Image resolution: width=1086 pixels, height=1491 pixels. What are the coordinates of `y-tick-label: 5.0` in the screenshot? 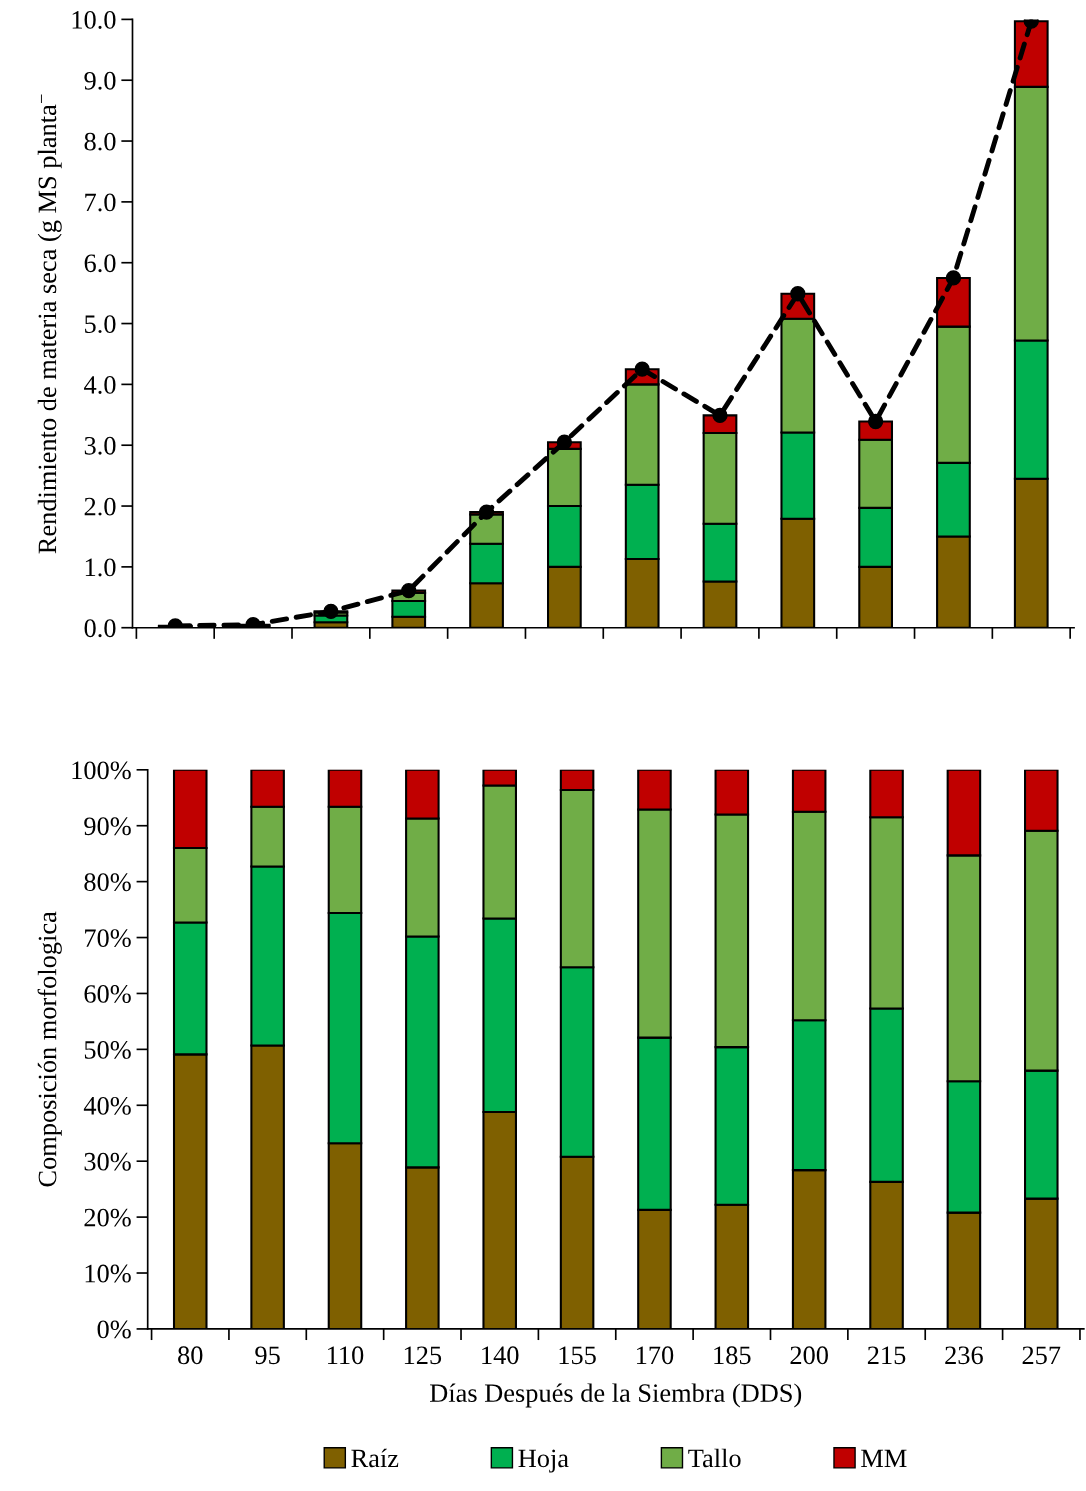 It's located at (100, 324).